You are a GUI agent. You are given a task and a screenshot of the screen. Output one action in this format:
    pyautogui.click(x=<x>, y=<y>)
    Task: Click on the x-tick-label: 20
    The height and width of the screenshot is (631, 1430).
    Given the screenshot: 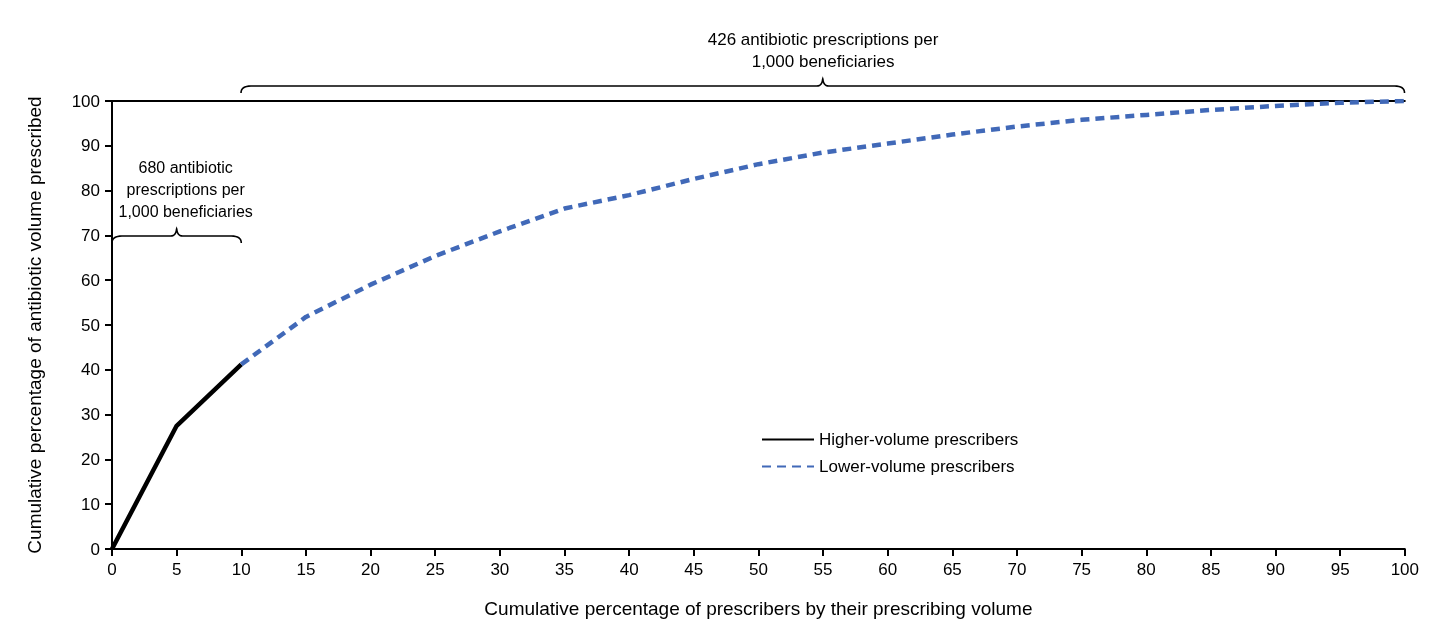 What is the action you would take?
    pyautogui.click(x=371, y=569)
    